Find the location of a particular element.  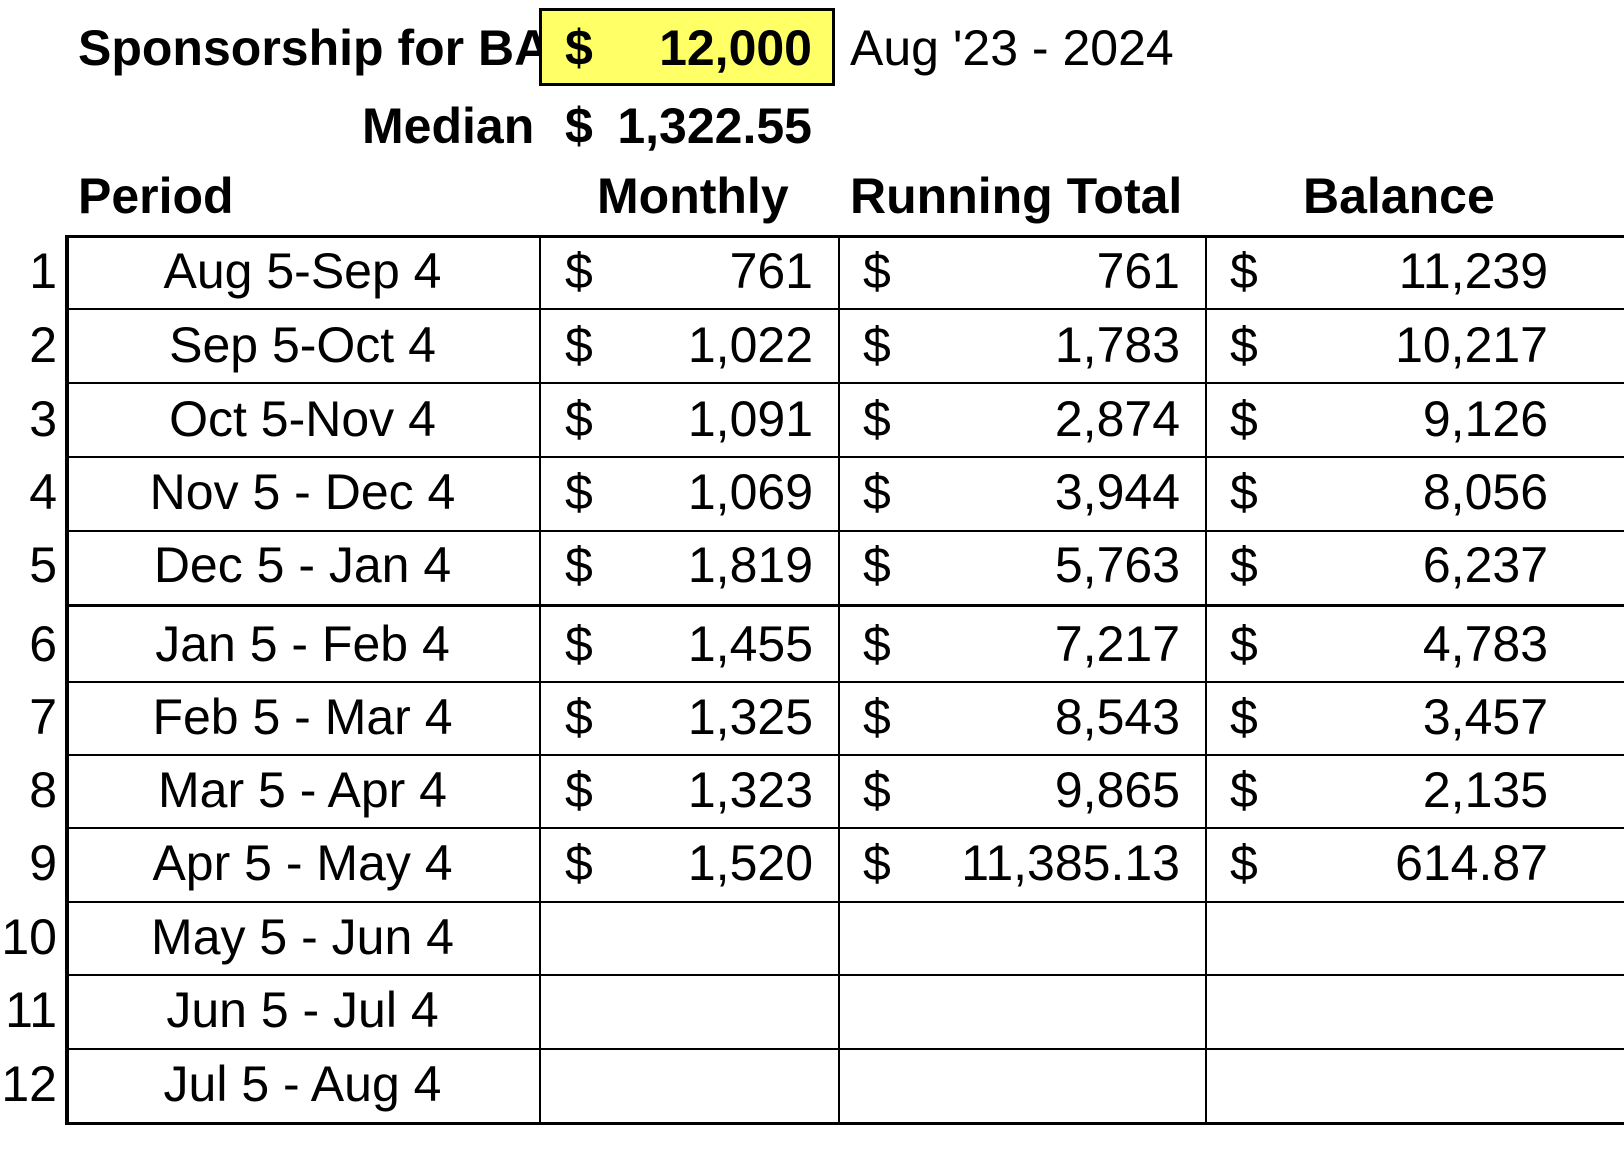

row-number: 4 is located at coordinates (43, 492).